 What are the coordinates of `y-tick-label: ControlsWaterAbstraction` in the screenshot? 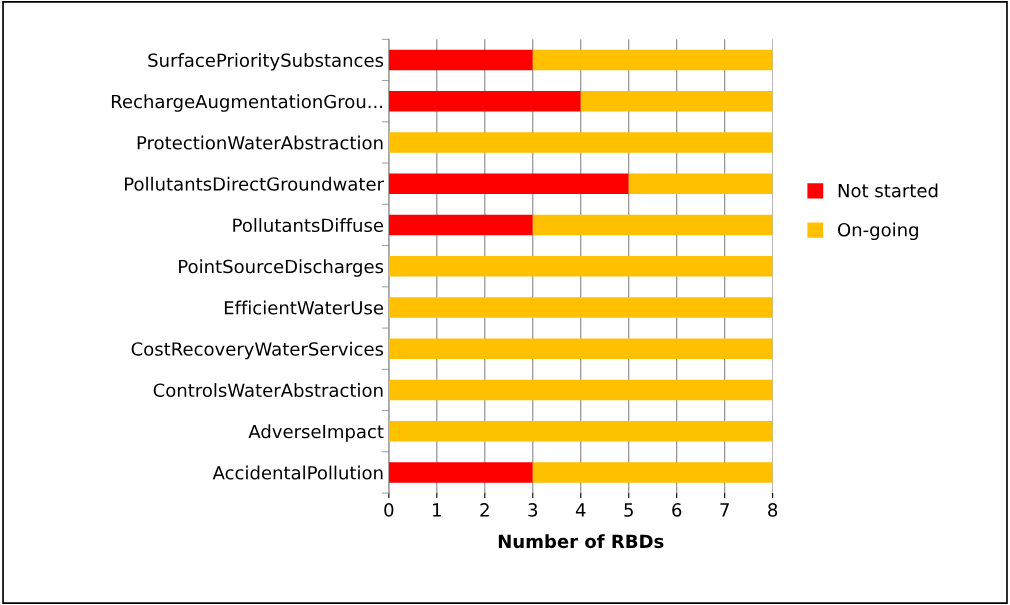 It's located at (268, 390).